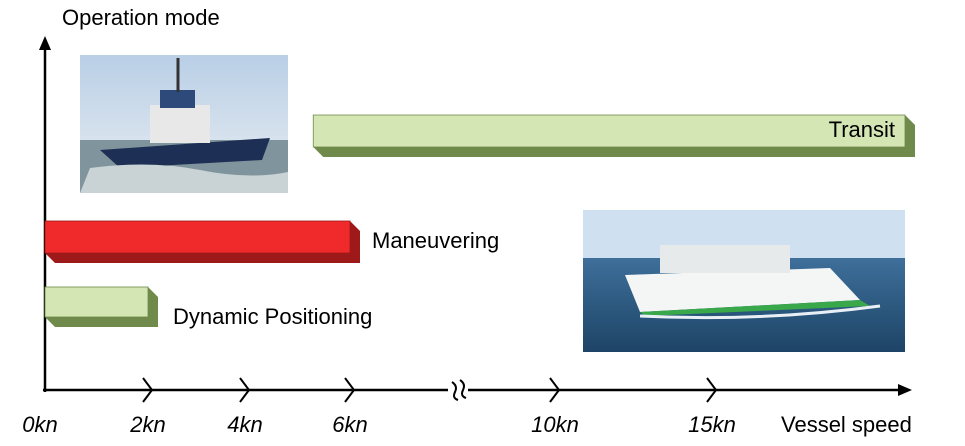 This screenshot has height=446, width=965. Describe the element at coordinates (244, 424) in the screenshot. I see `x-tick-label: 4kn` at that location.